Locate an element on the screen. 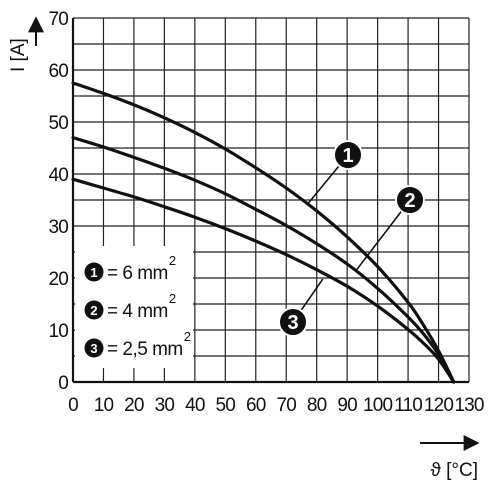 The image size is (500, 500). legend-label-1: = 6 mm is located at coordinates (137, 273).